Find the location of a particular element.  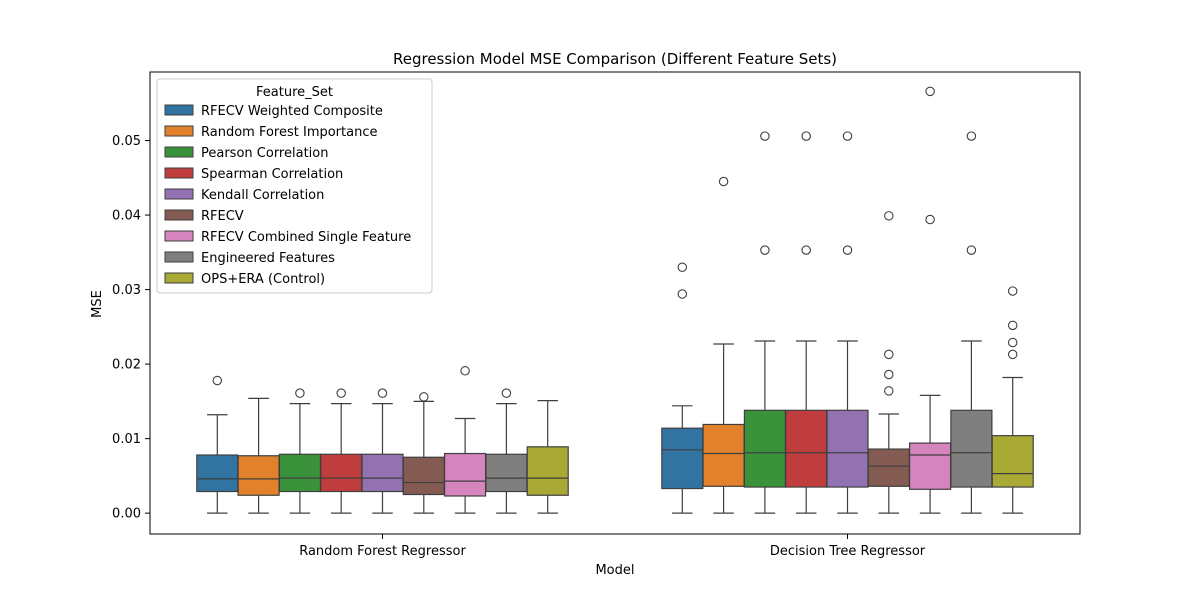

y-tick-label: 0.02 is located at coordinates (126, 365).